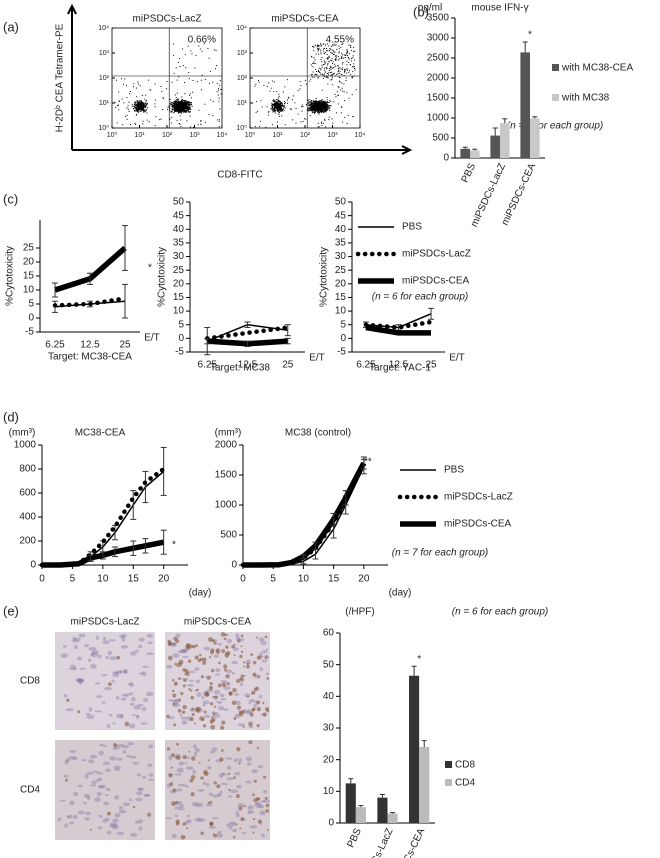 This screenshot has width=660, height=858. Describe the element at coordinates (104, 103) in the screenshot. I see `y-tick-label: 10¹` at that location.